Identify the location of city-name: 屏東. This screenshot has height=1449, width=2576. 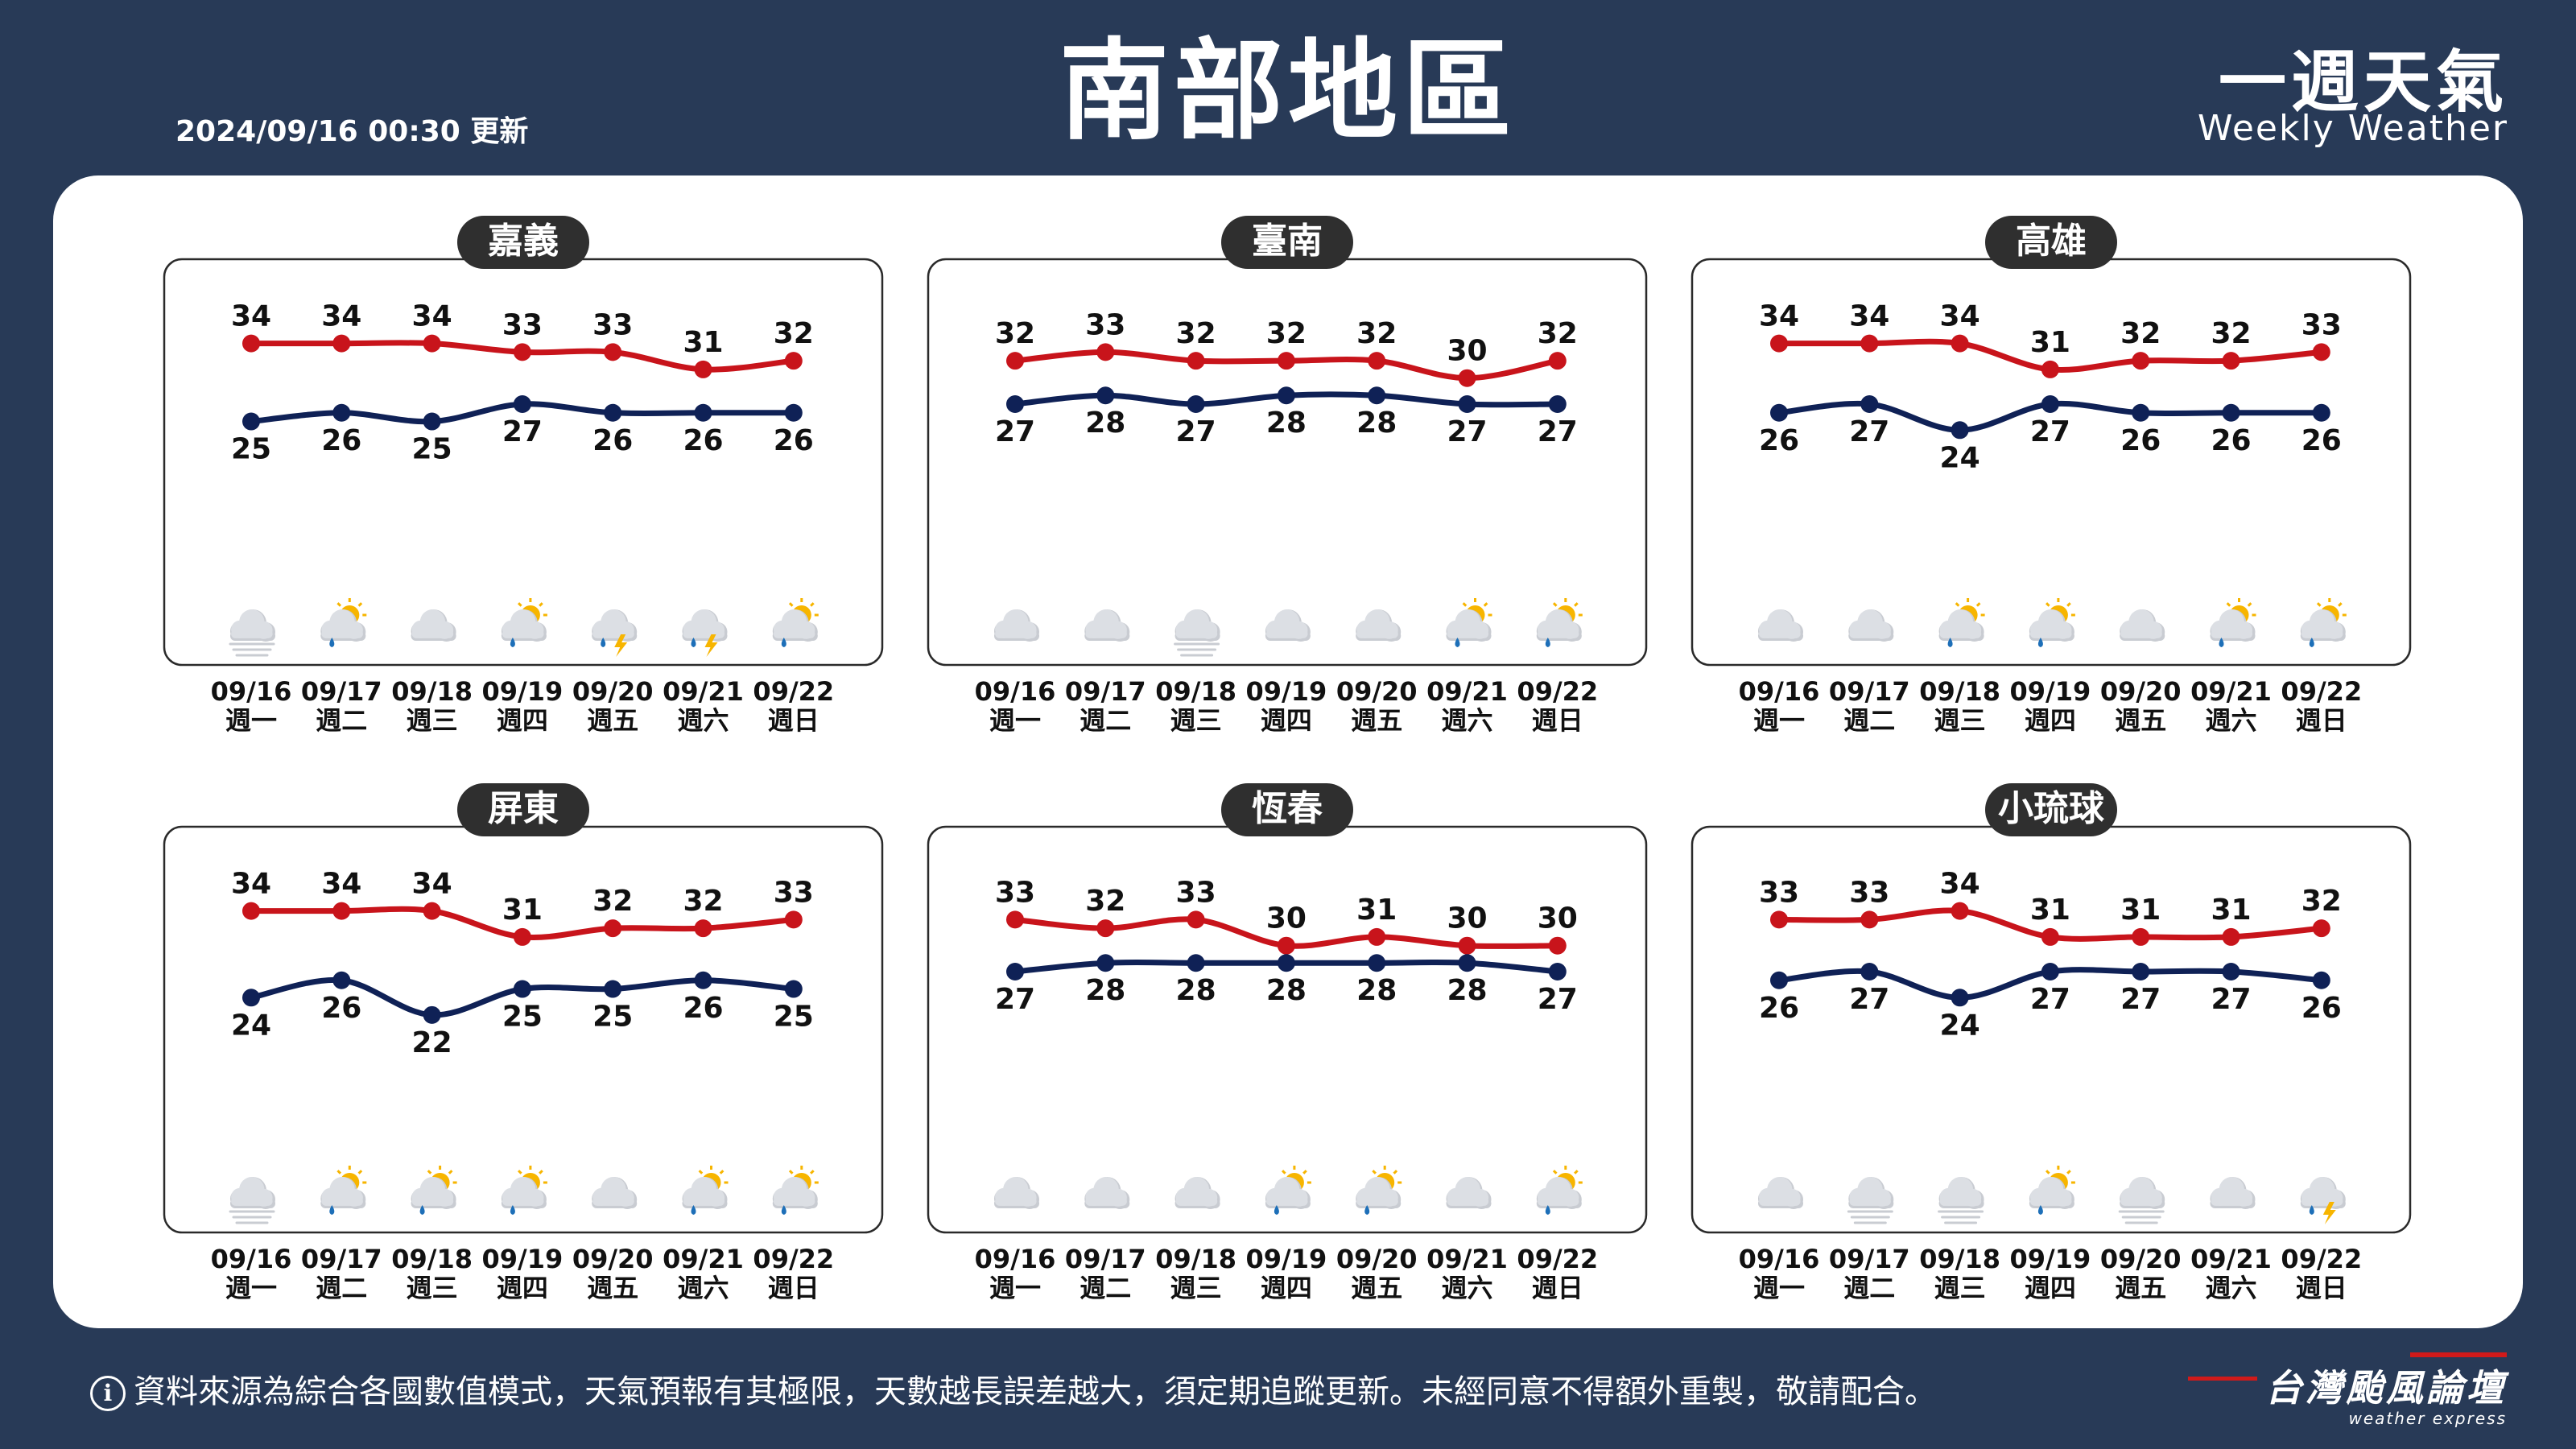
(523, 808).